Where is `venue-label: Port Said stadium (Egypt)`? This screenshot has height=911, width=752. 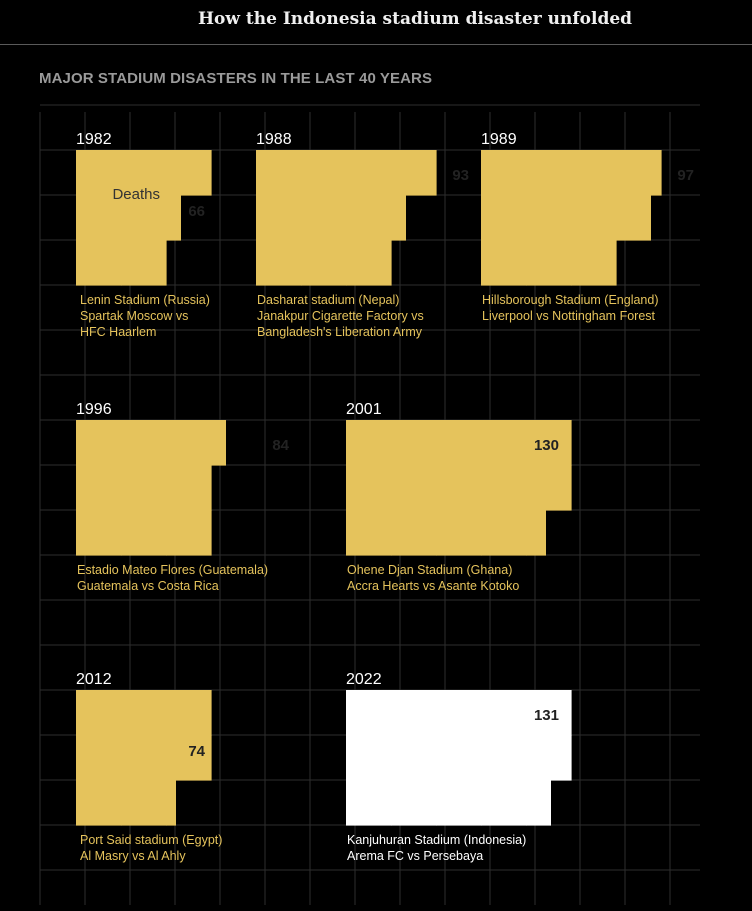 venue-label: Port Said stadium (Egypt) is located at coordinates (151, 840).